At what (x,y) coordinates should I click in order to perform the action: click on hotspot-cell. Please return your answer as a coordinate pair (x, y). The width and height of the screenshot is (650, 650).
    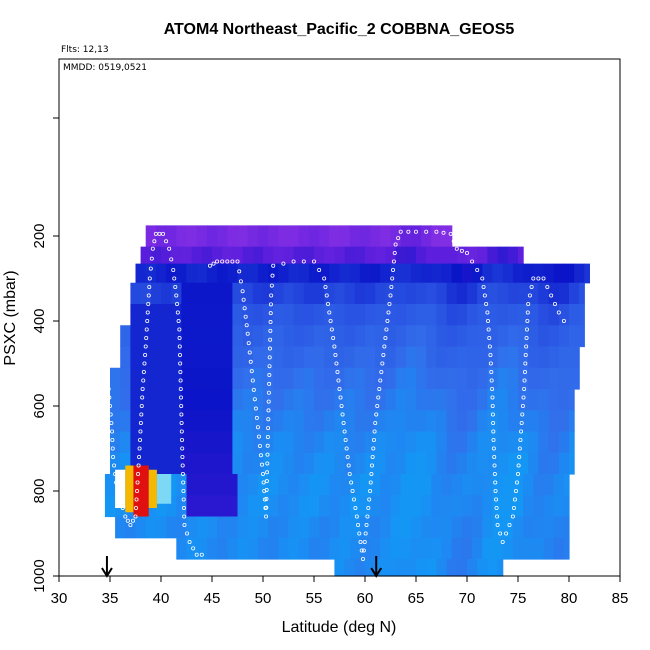
    Looking at the image, I should click on (152, 488).